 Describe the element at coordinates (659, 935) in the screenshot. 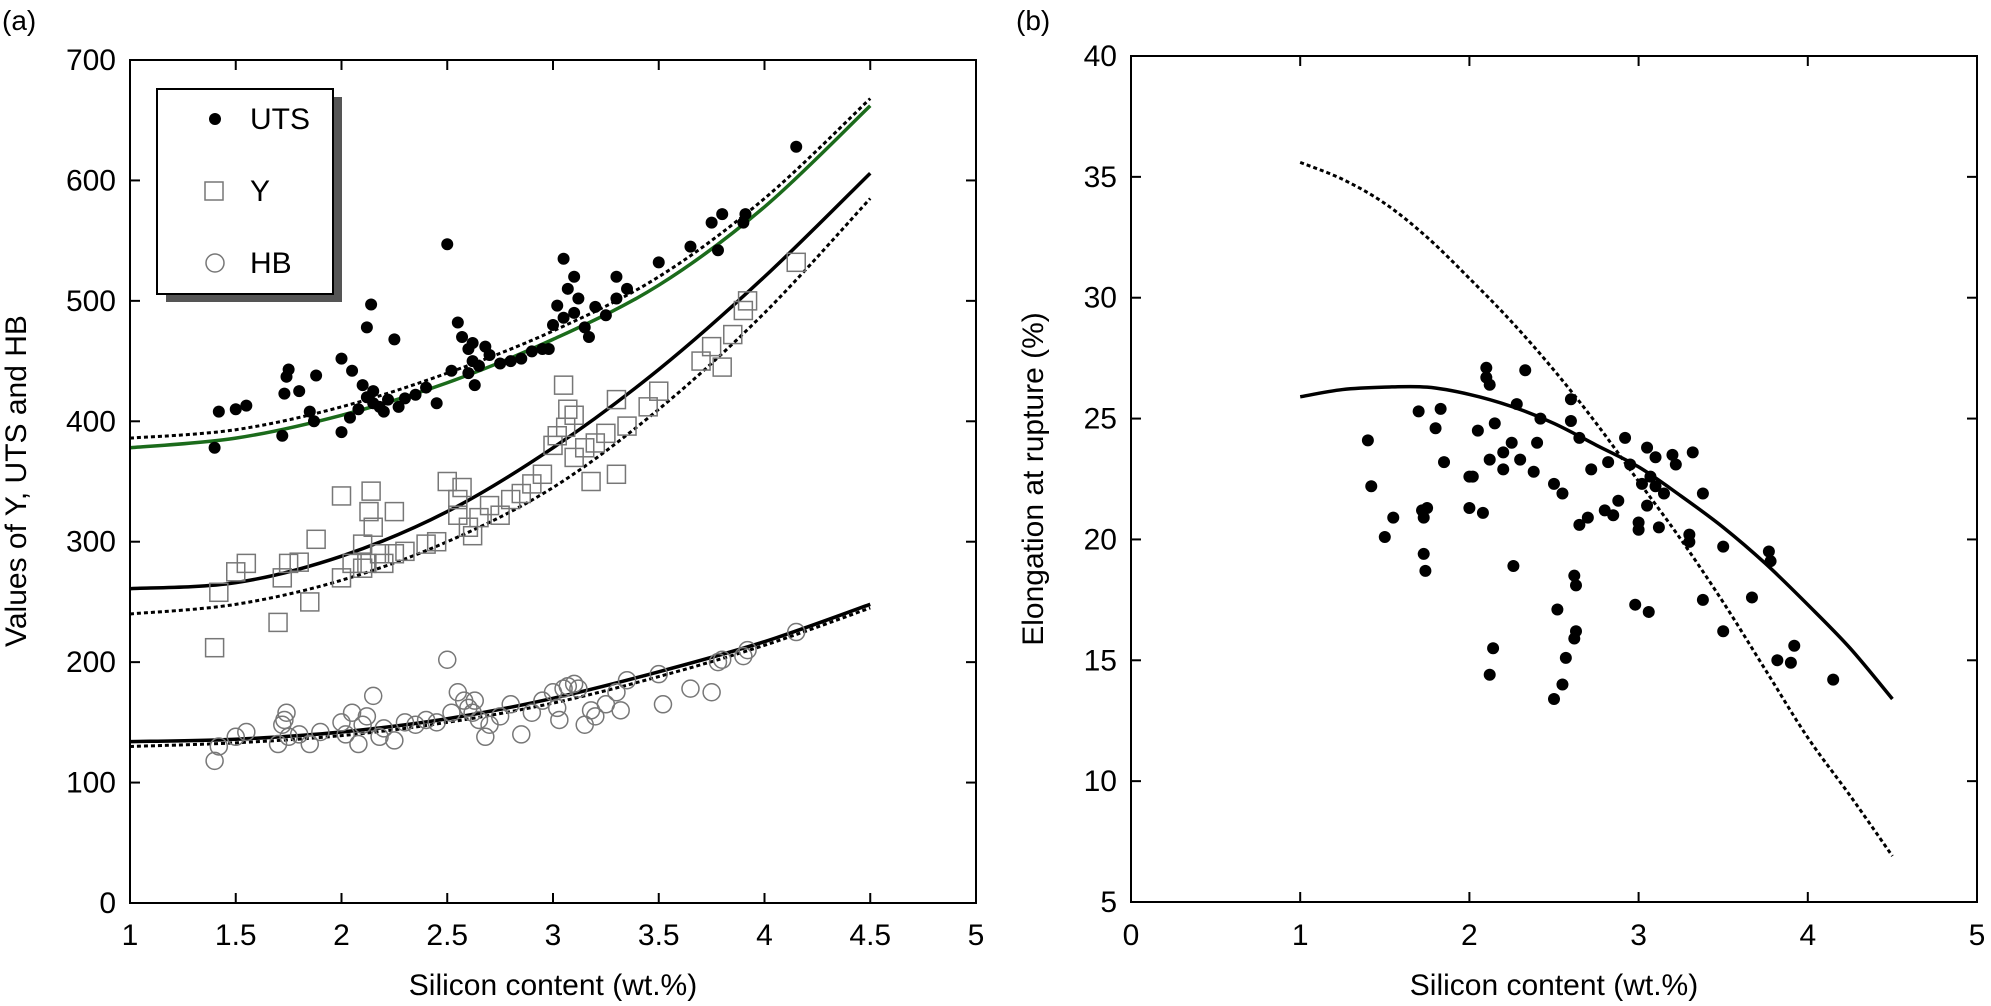

I see `x-tick-label: 3.5` at that location.